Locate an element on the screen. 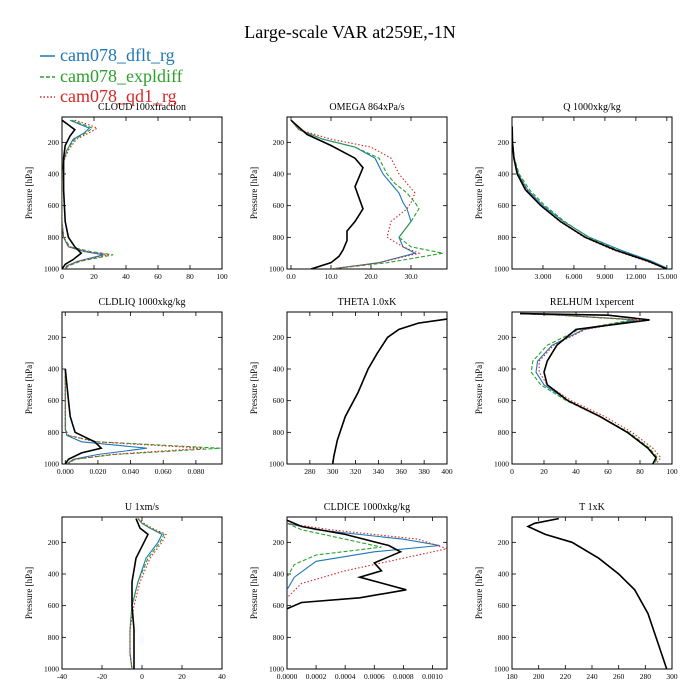 This screenshot has width=700, height=700. panel-title: THETA 1.0xK is located at coordinates (367, 302).